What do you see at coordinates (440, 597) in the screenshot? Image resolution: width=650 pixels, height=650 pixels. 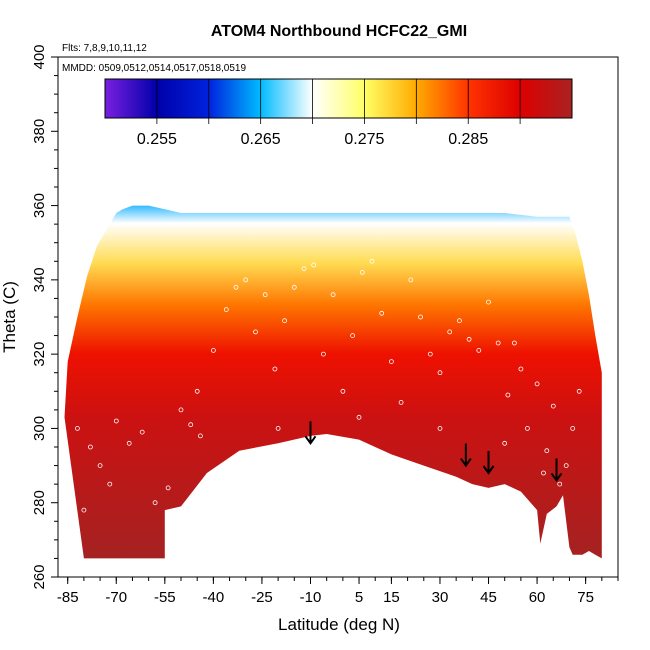 I see `x-tick-label: 30` at bounding box center [440, 597].